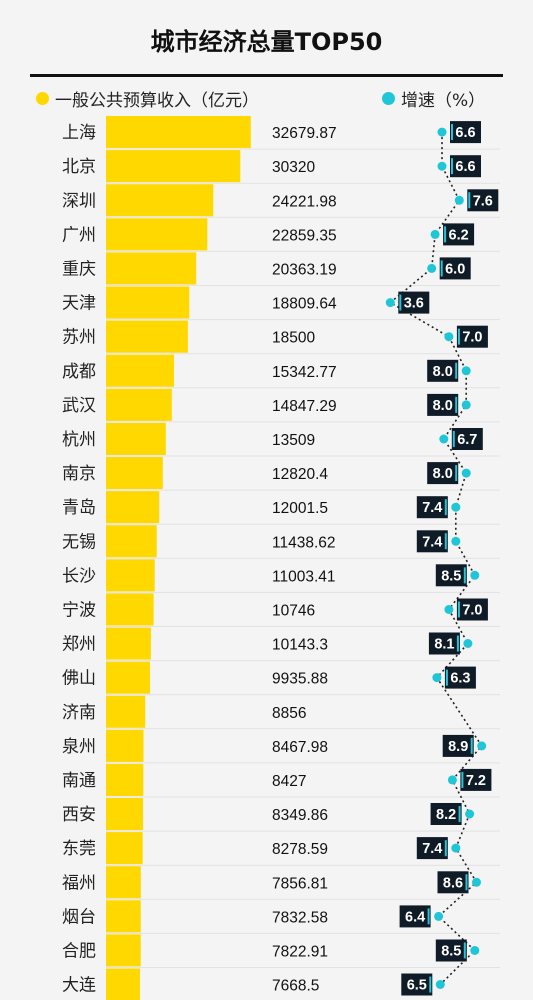 Image resolution: width=533 pixels, height=1000 pixels. What do you see at coordinates (443, 100) in the screenshot?
I see `legend-growth-label: 增速（%）` at bounding box center [443, 100].